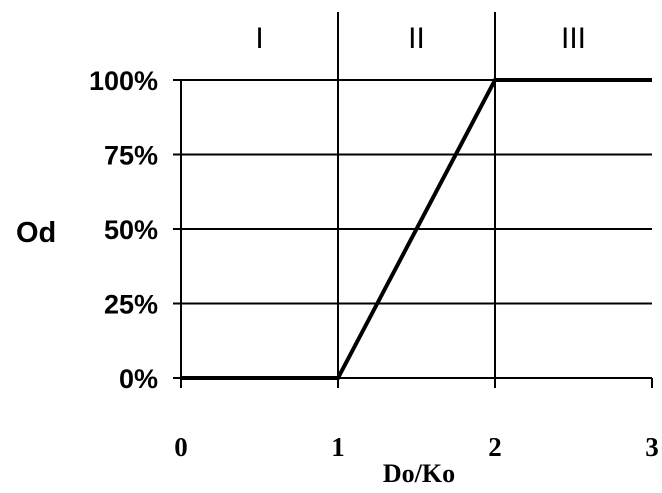 This screenshot has width=662, height=493. I want to click on x-tick-label-3: 3, so click(652, 447).